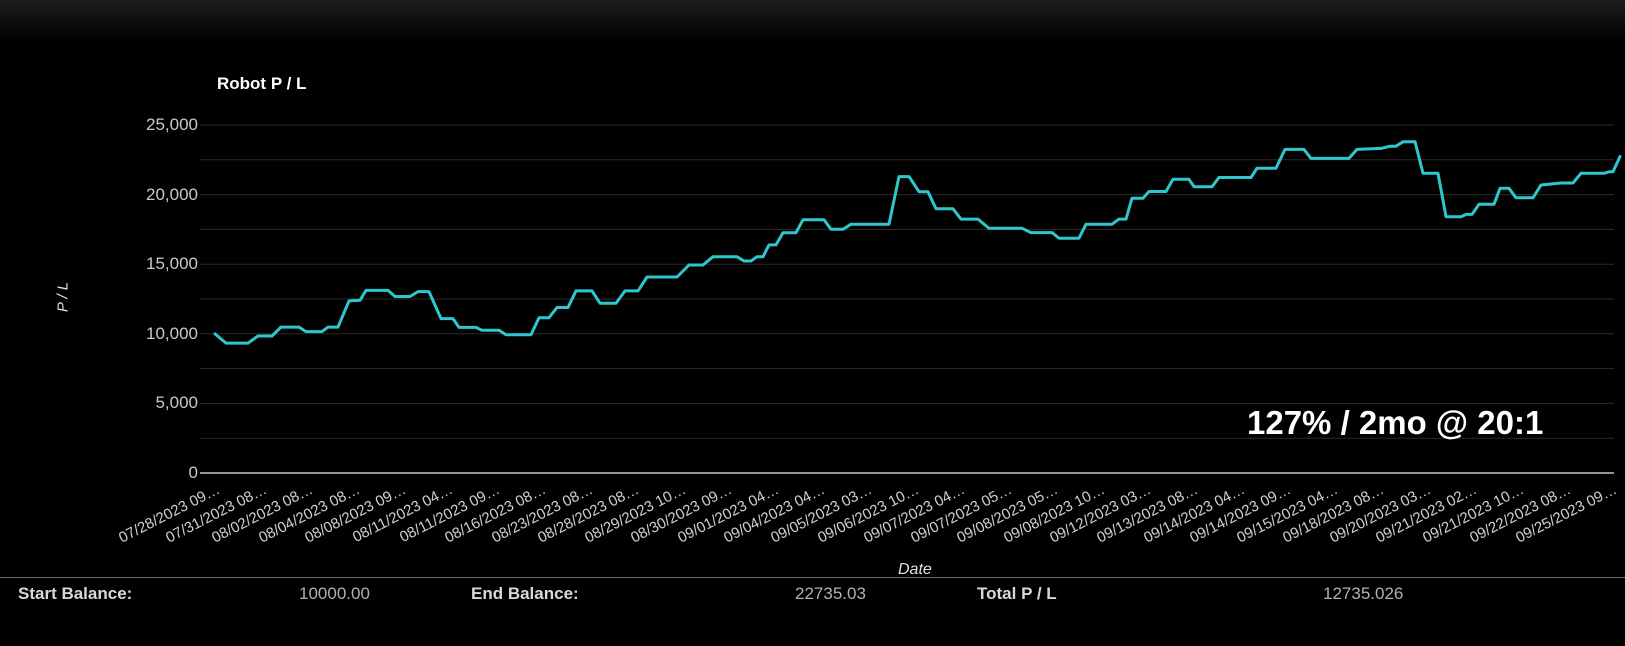  What do you see at coordinates (262, 83) in the screenshot?
I see `chart-title: Robot P / L` at bounding box center [262, 83].